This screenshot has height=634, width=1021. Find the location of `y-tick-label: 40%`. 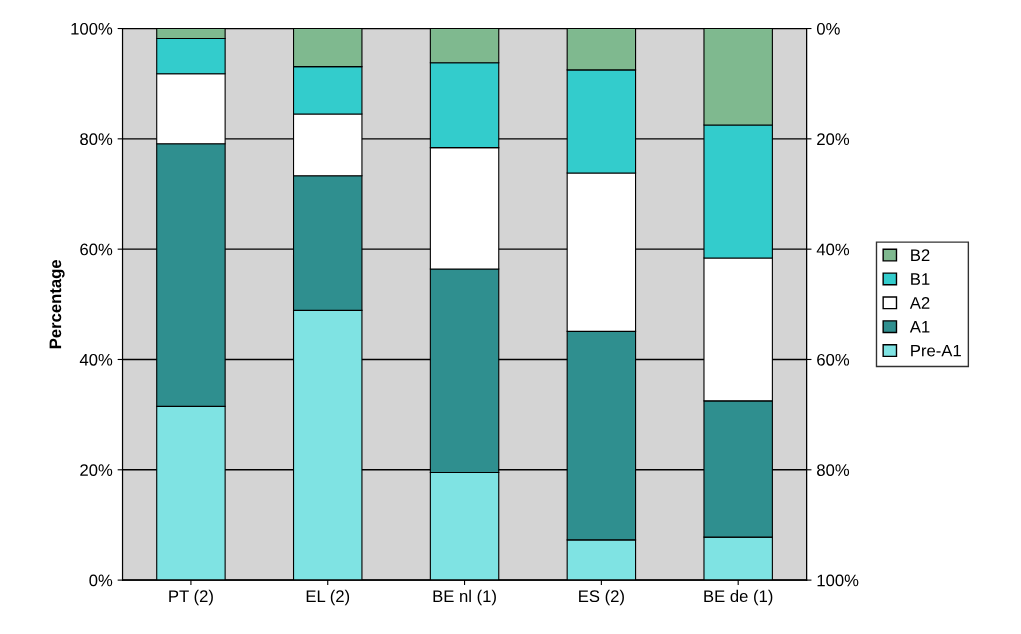

y-tick-label: 40% is located at coordinates (96, 359).